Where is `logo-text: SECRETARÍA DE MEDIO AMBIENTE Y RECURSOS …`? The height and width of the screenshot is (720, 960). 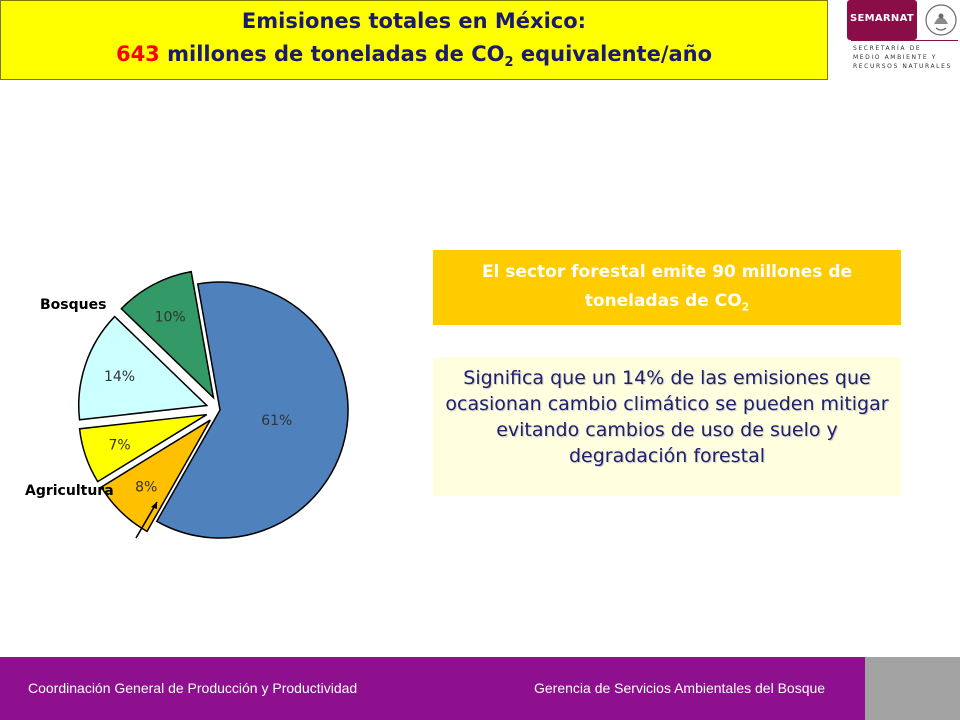
logo-text: SECRETARÍA DE MEDIO AMBIENTE Y RECURSOS … is located at coordinates (905, 57).